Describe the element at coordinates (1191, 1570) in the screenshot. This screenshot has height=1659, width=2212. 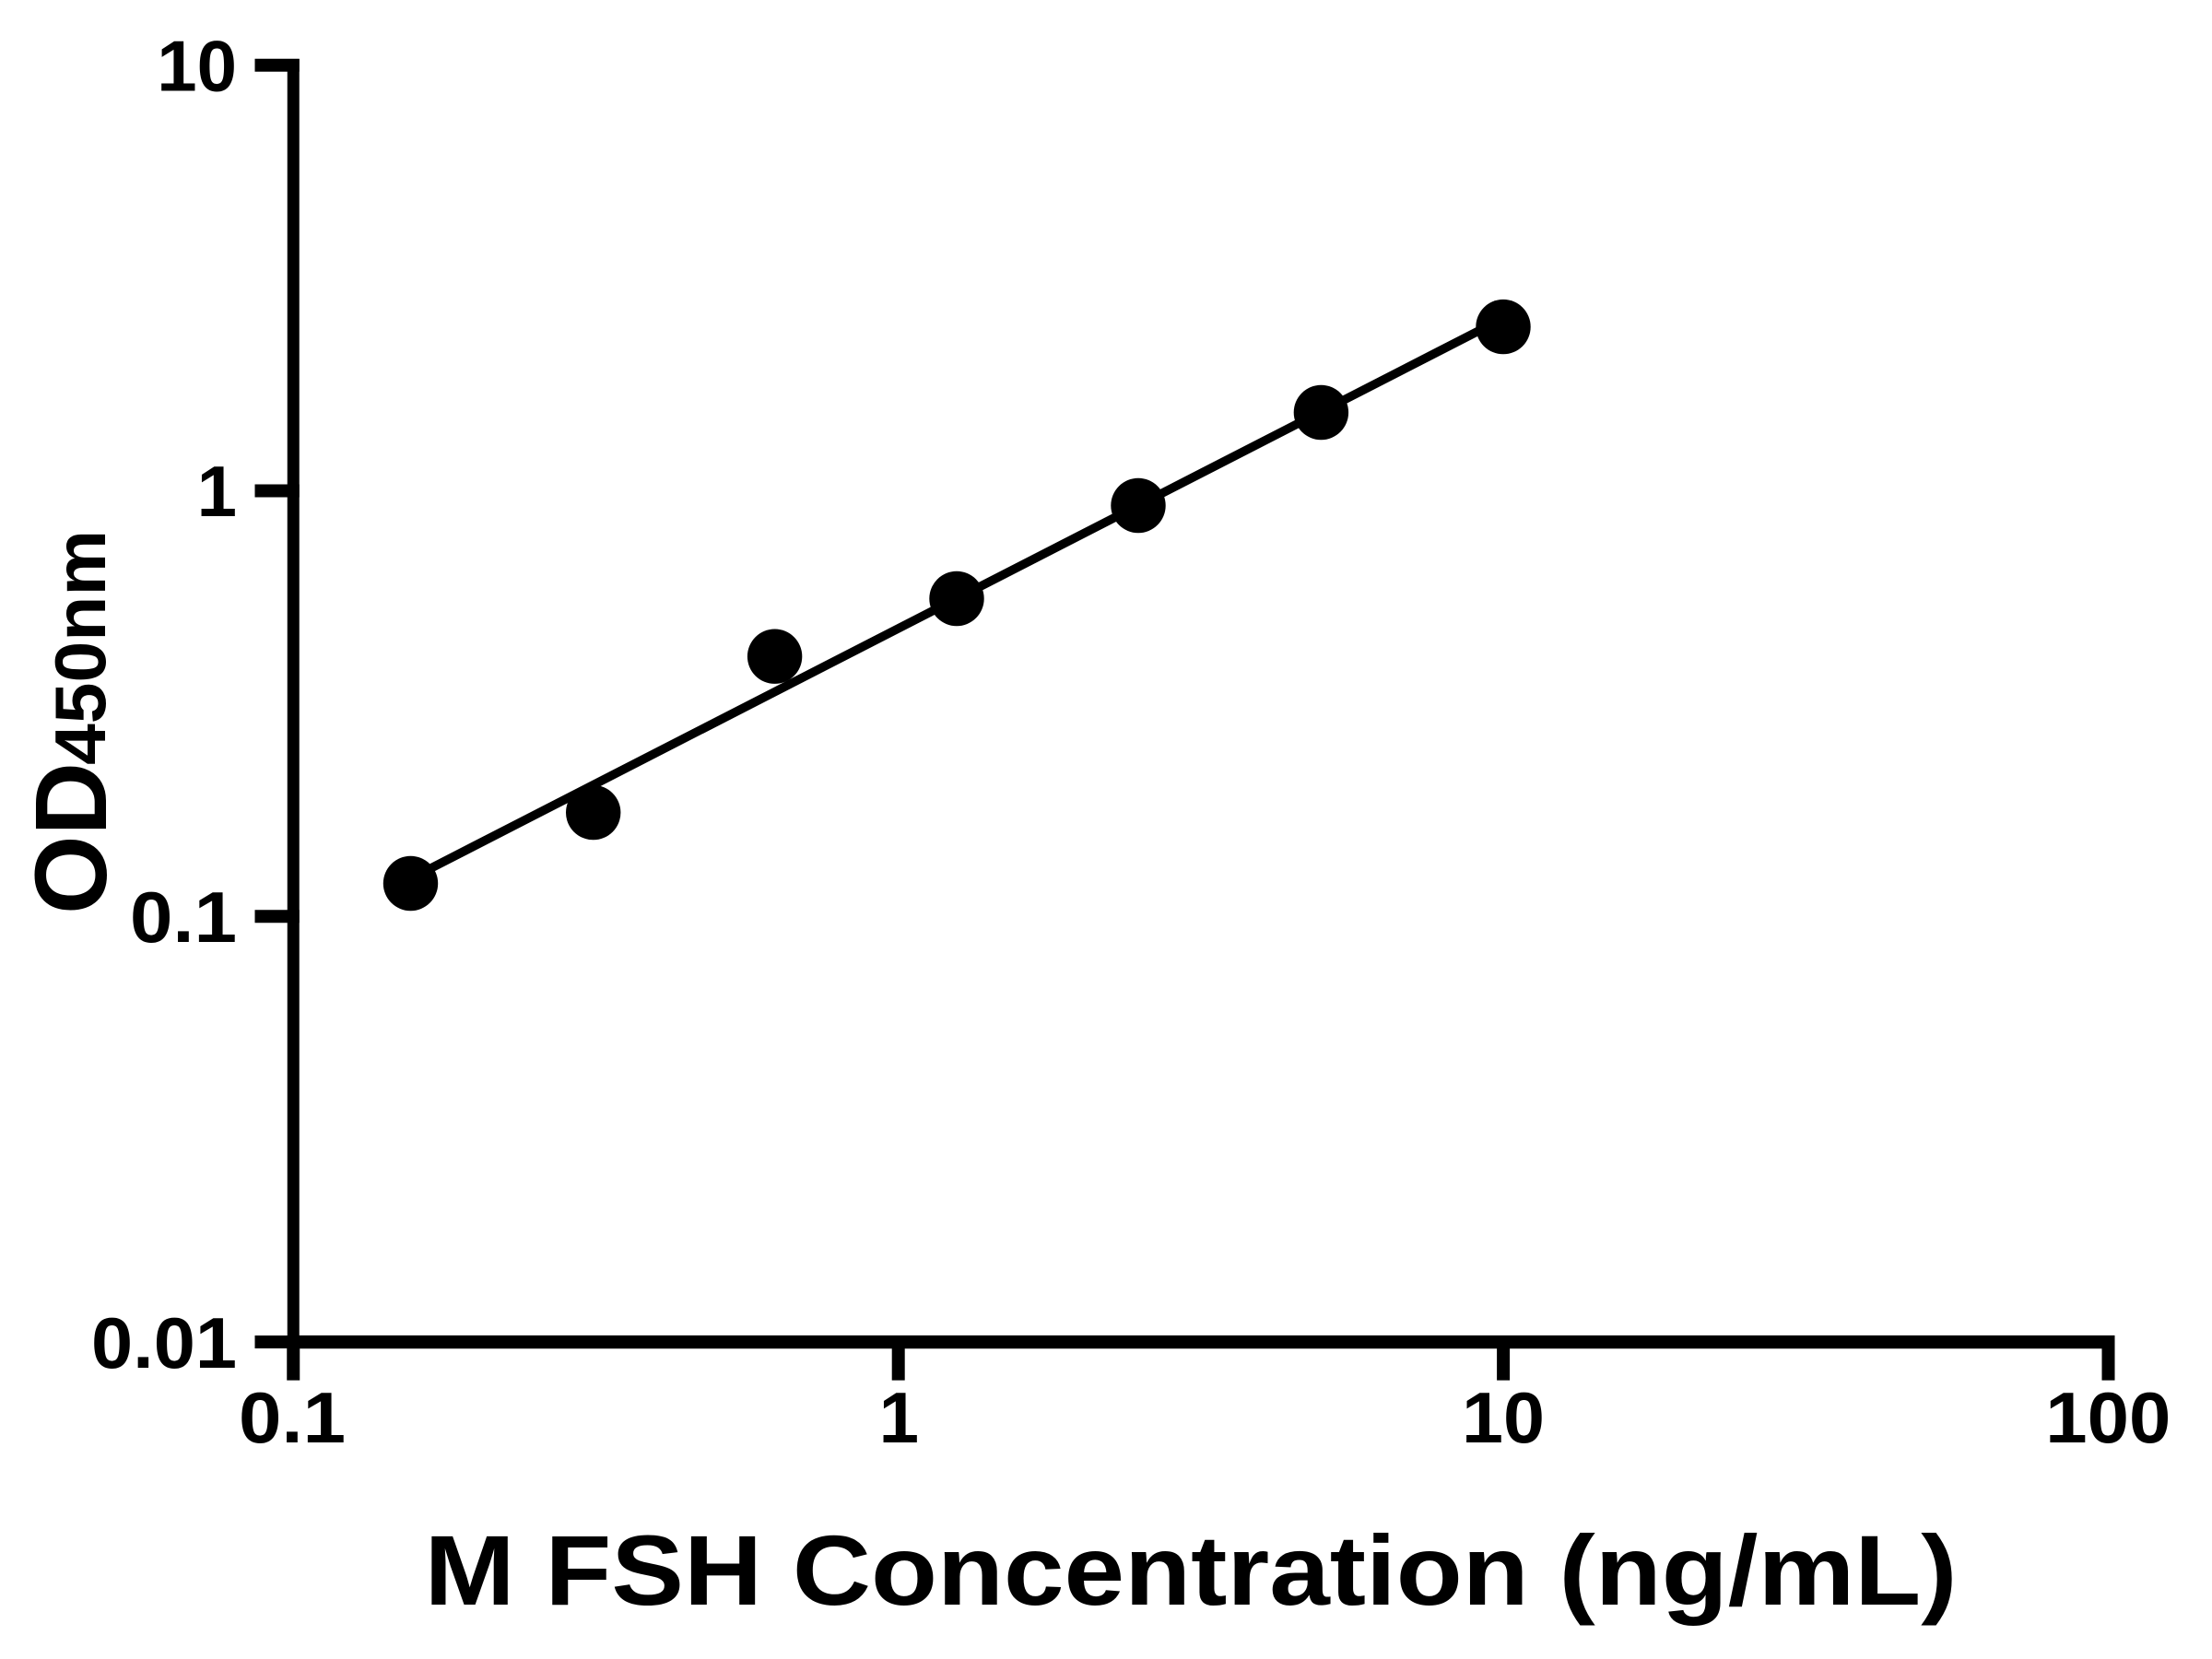
I see `svg-text: M FSH Concentration (ng/mL)` at that location.